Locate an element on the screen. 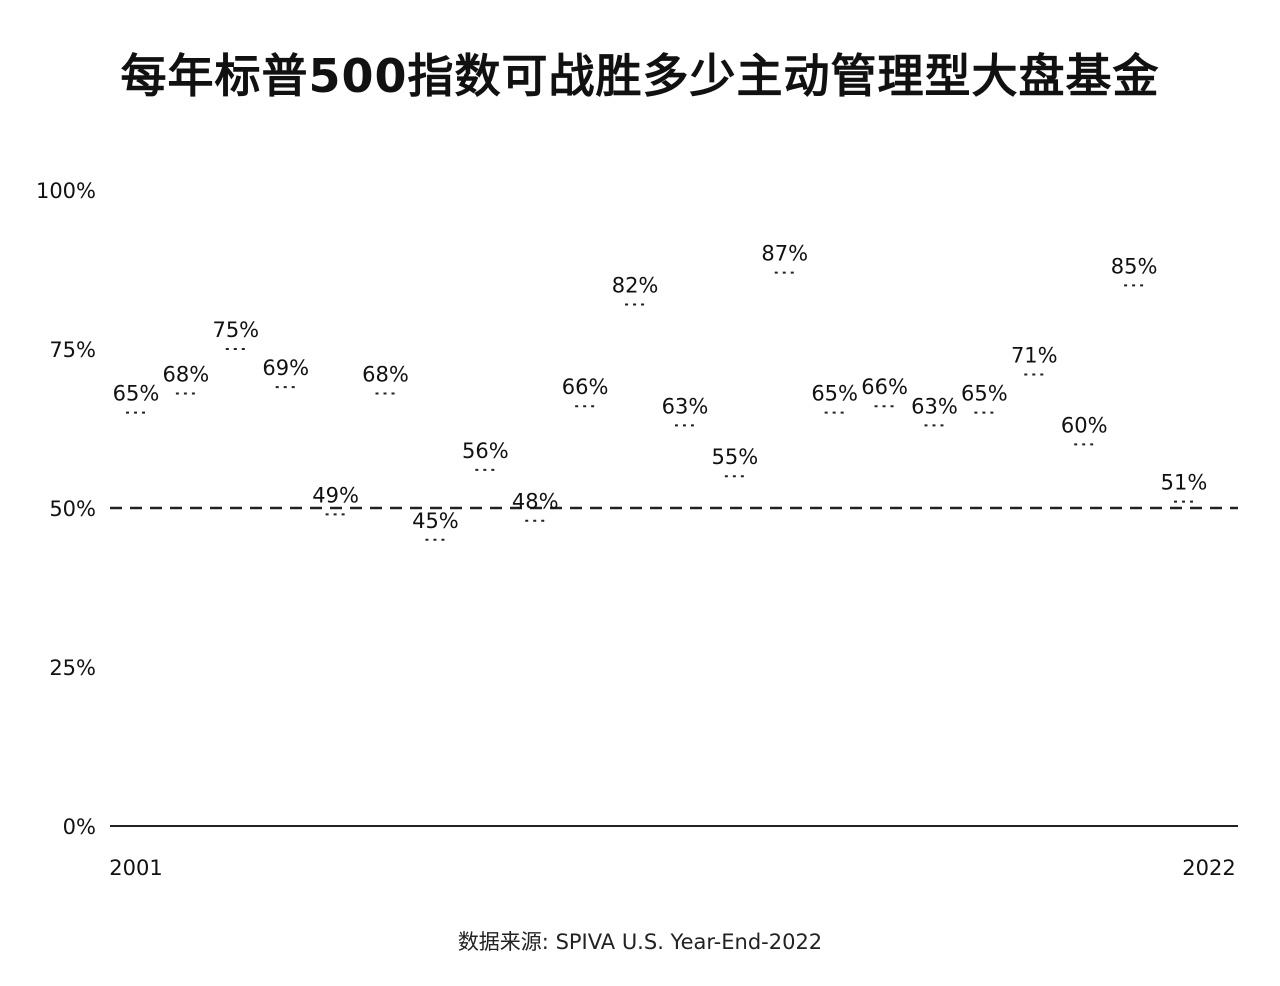  y-tick-label: 25% is located at coordinates (72, 668).